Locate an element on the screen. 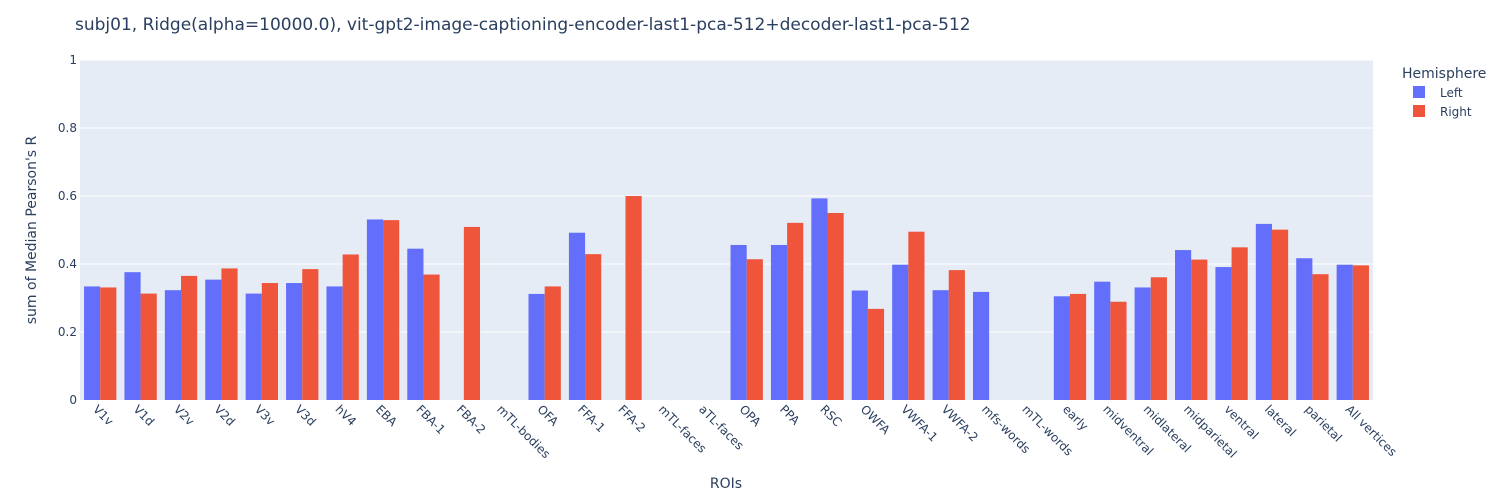 The image size is (1500, 500). bar-right-v2d is located at coordinates (229, 334).